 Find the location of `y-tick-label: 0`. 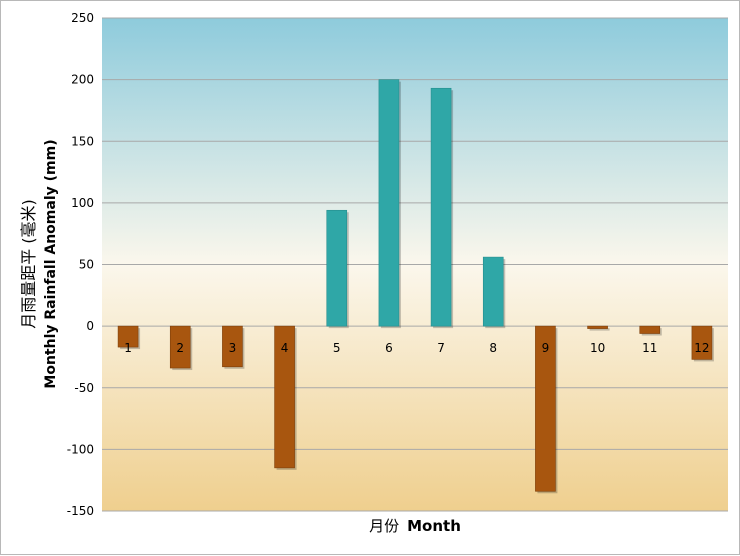

y-tick-label: 0 is located at coordinates (90, 326).